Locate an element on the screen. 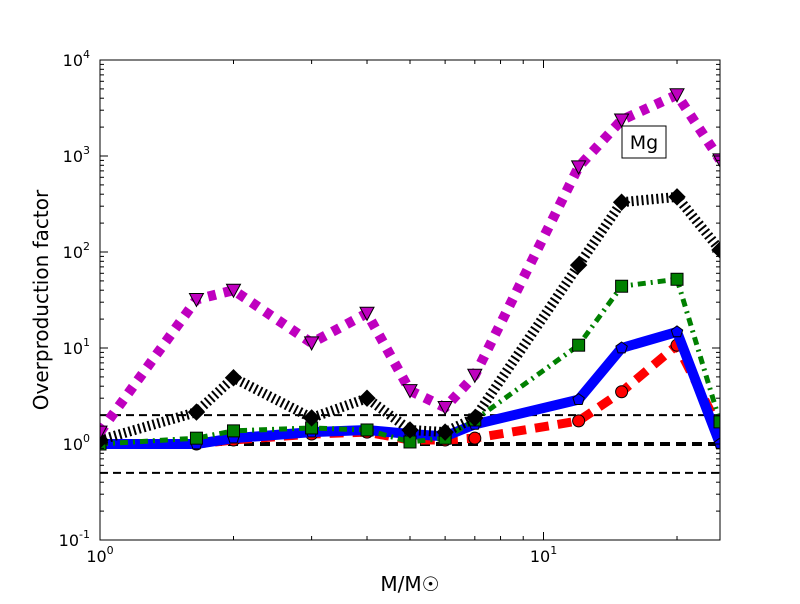 This screenshot has width=800, height=604. y-axis-label: Overproduction factor is located at coordinates (41, 299).